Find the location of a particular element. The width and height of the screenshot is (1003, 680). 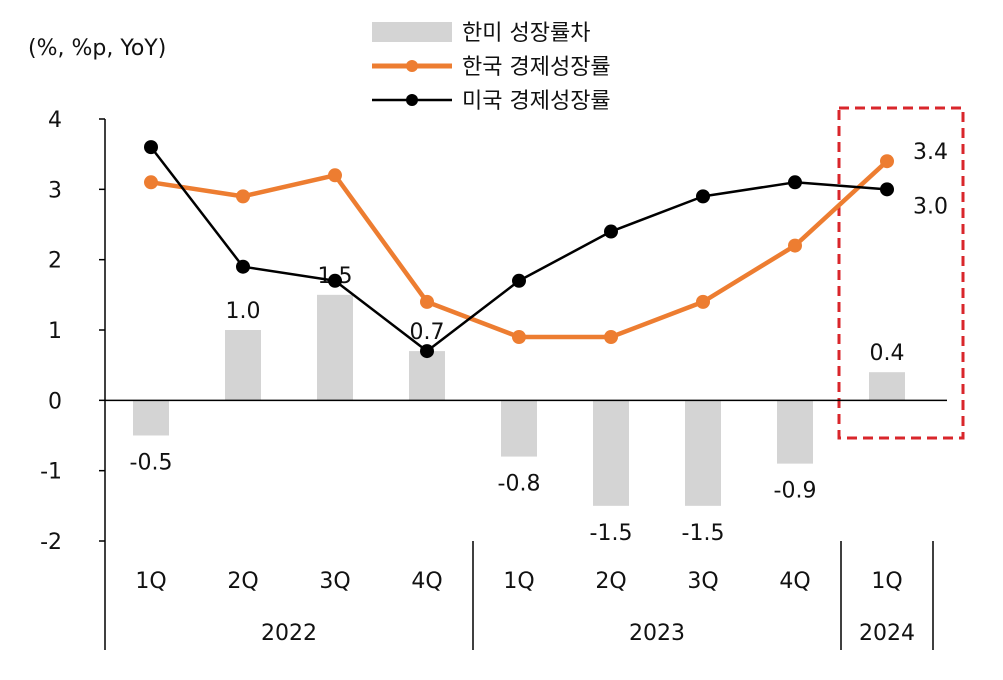

y-tick-label: -2 is located at coordinates (51, 542).